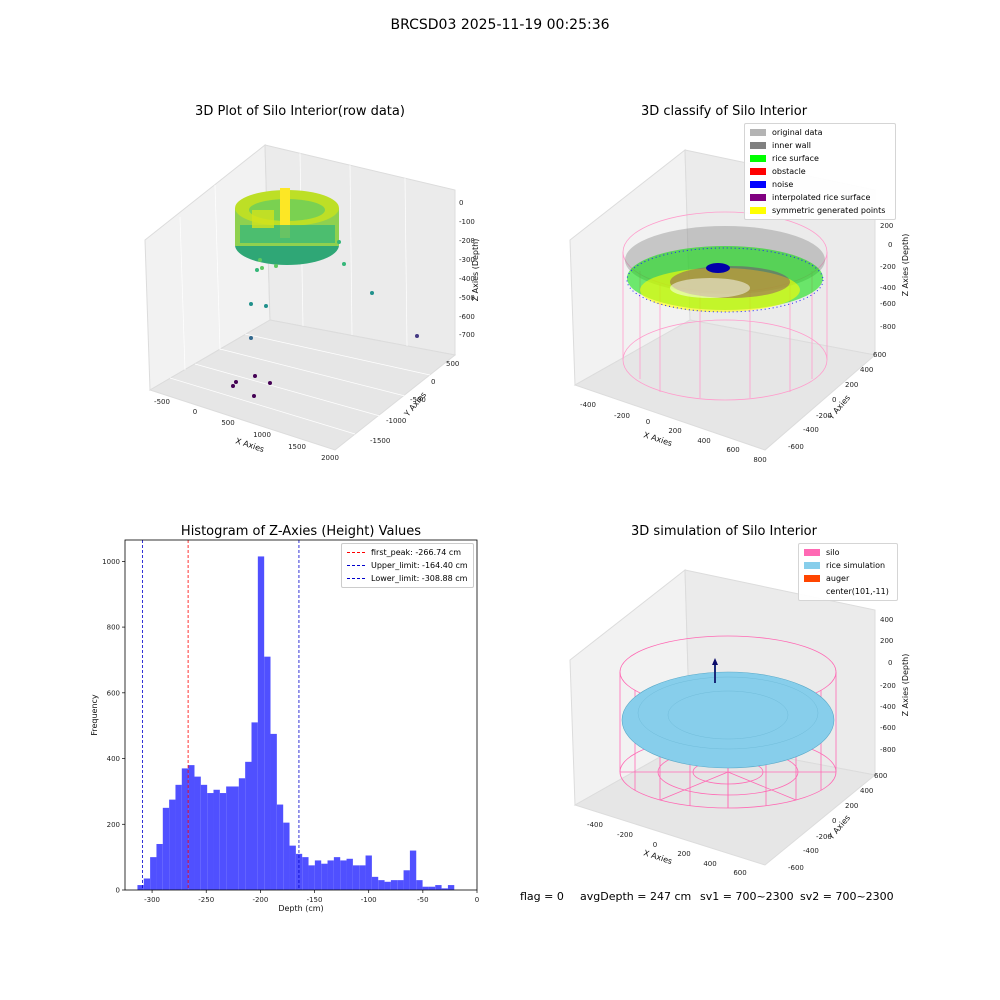  I want to click on status-avg-depth: avgDepth = 247 cm, so click(636, 896).